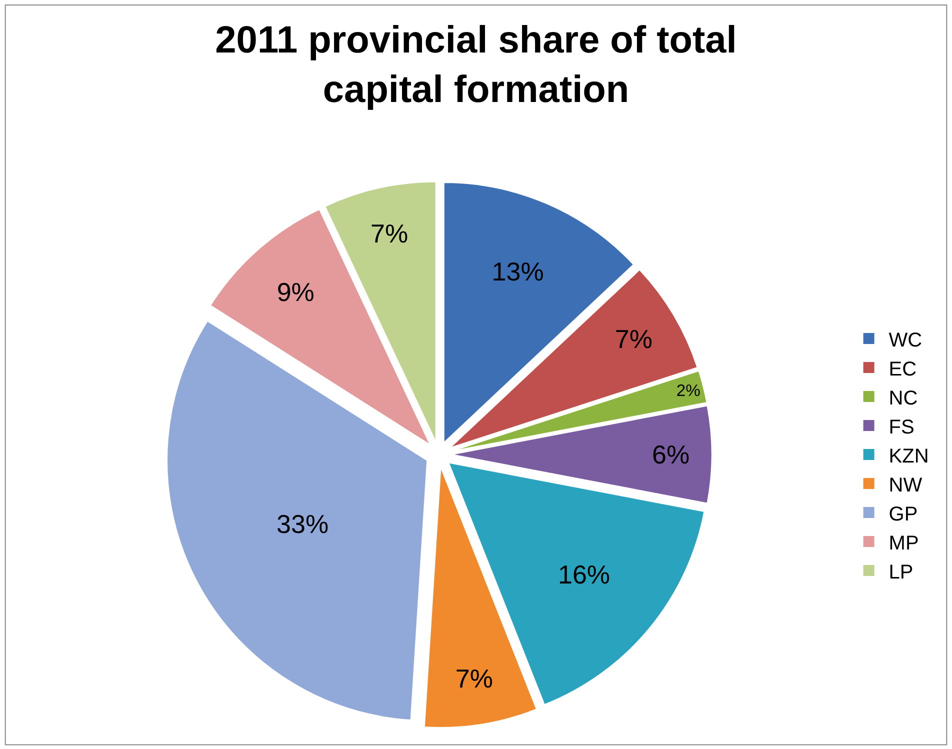  What do you see at coordinates (295, 292) in the screenshot?
I see `data-label: 9%` at bounding box center [295, 292].